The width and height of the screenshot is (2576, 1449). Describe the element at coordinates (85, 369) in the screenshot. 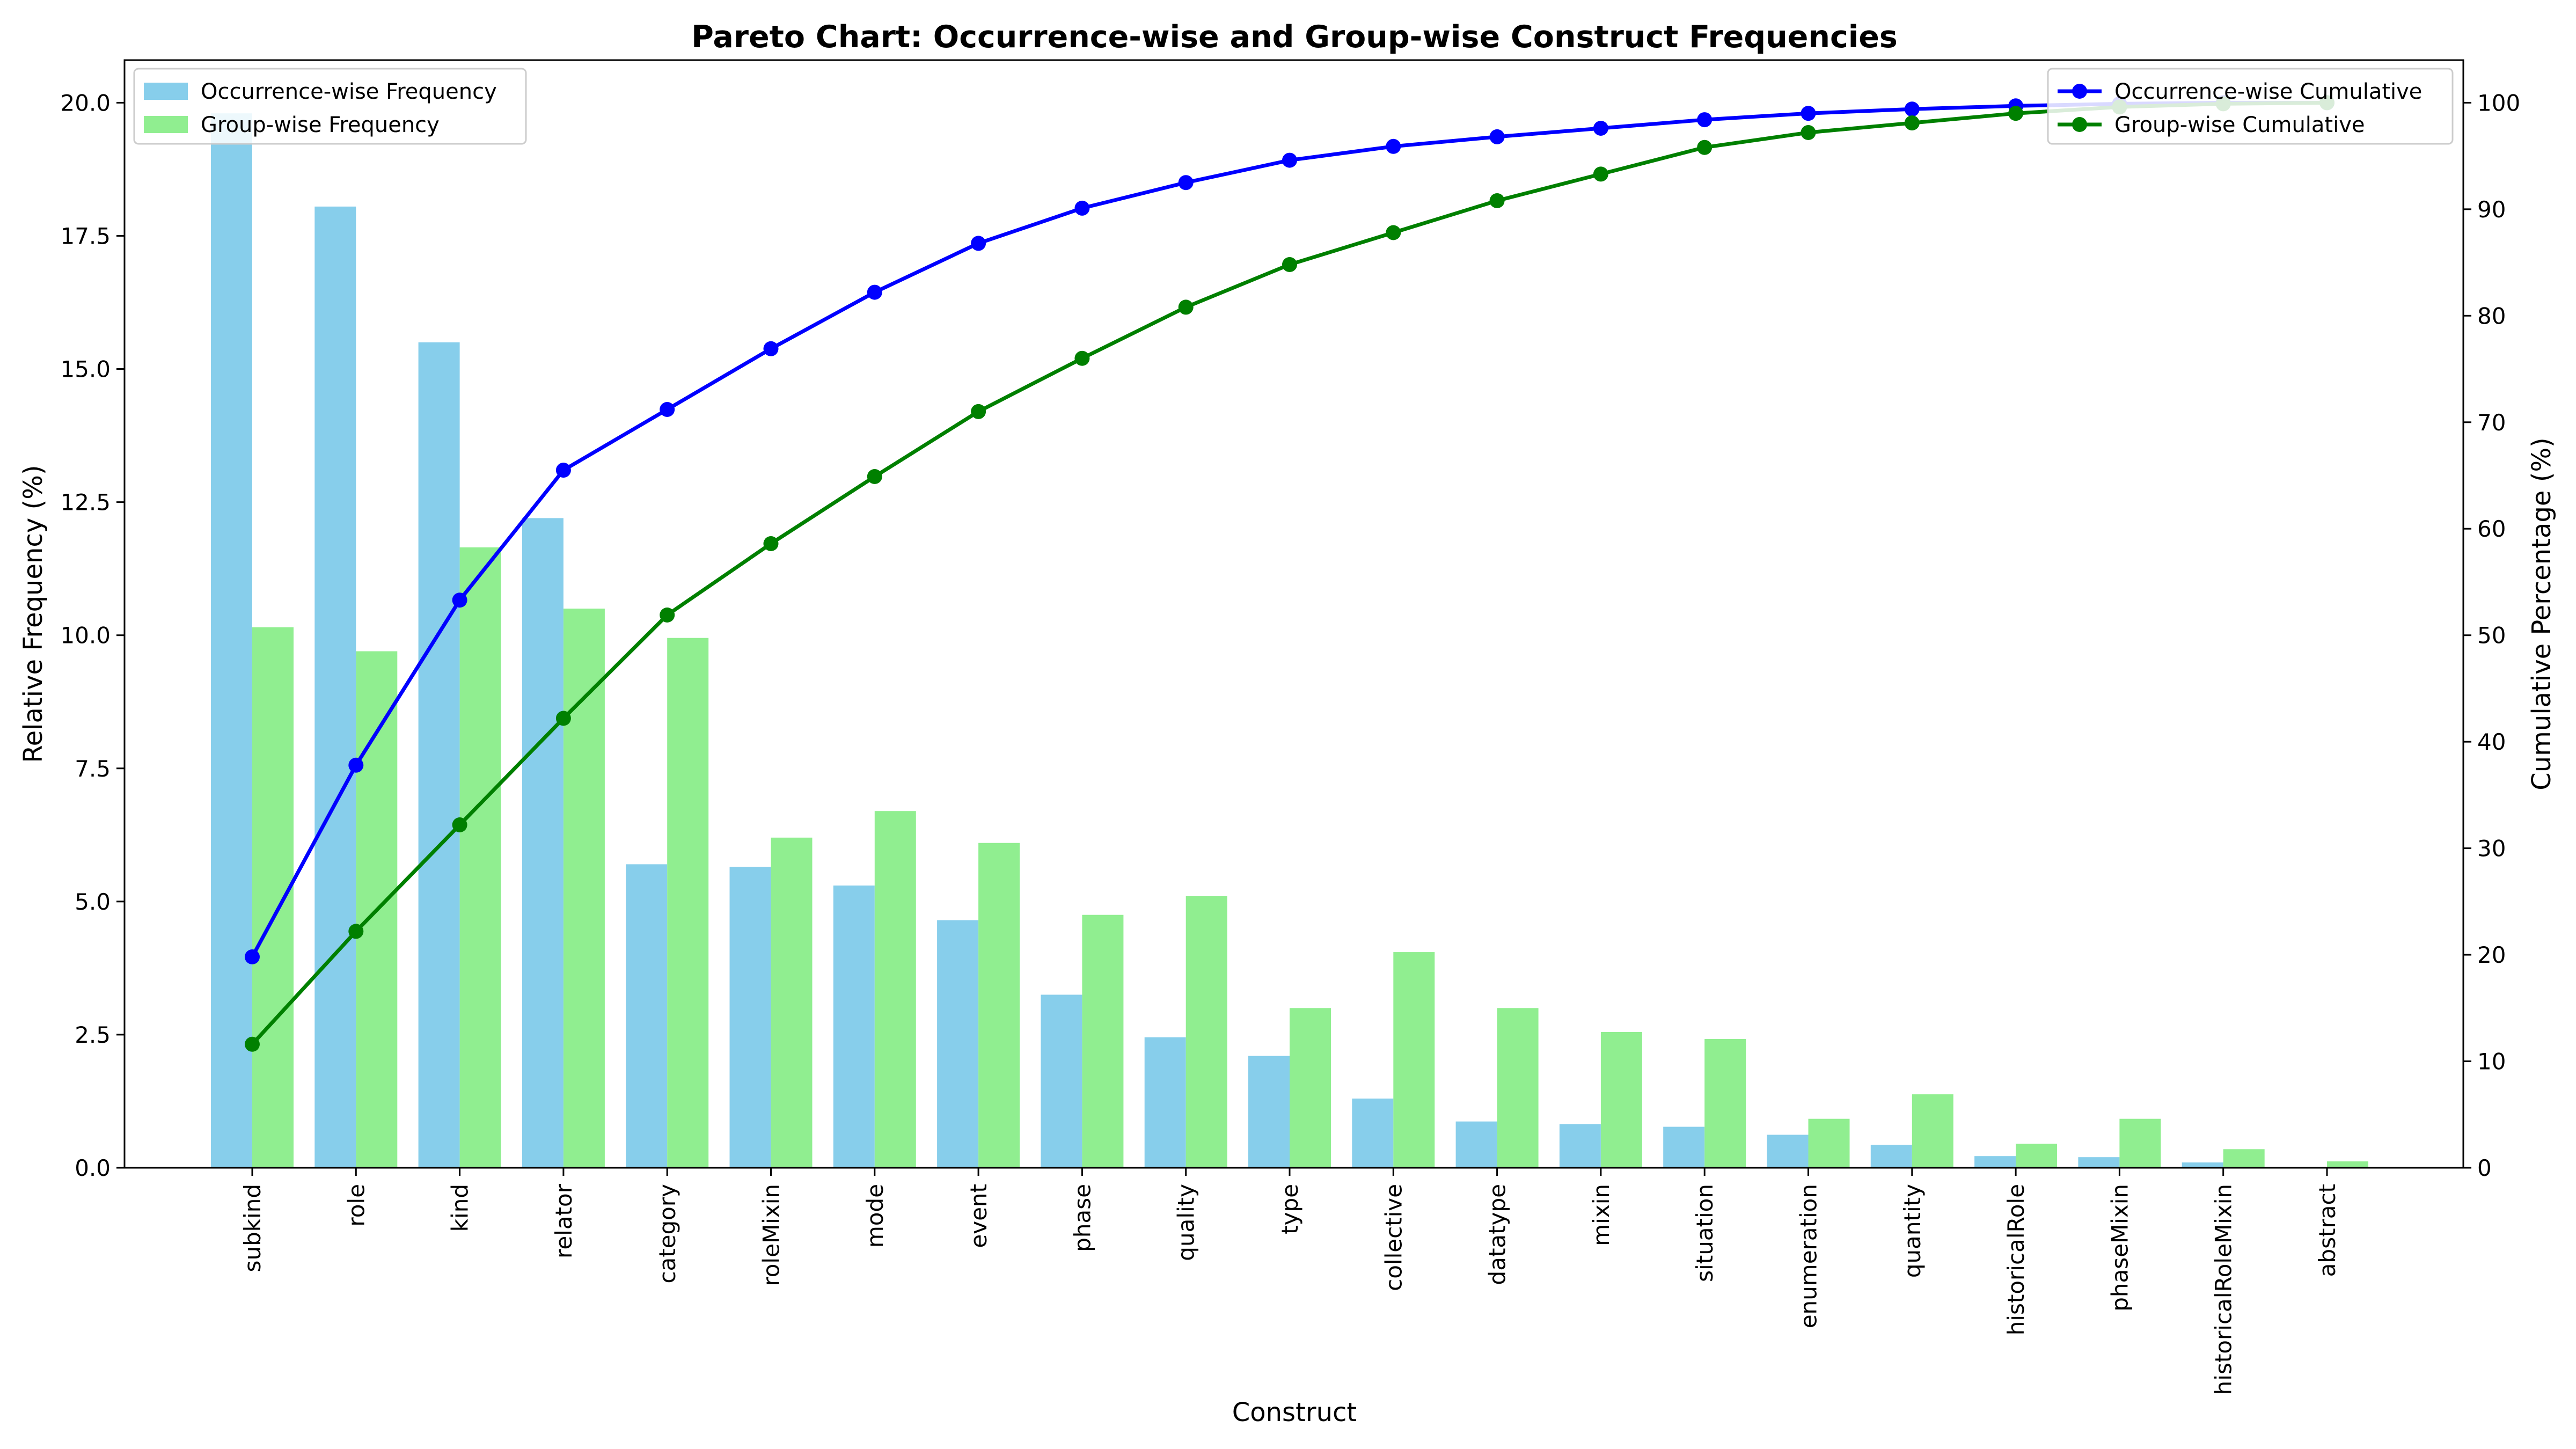

I see `y-tick-label: 15.0` at that location.